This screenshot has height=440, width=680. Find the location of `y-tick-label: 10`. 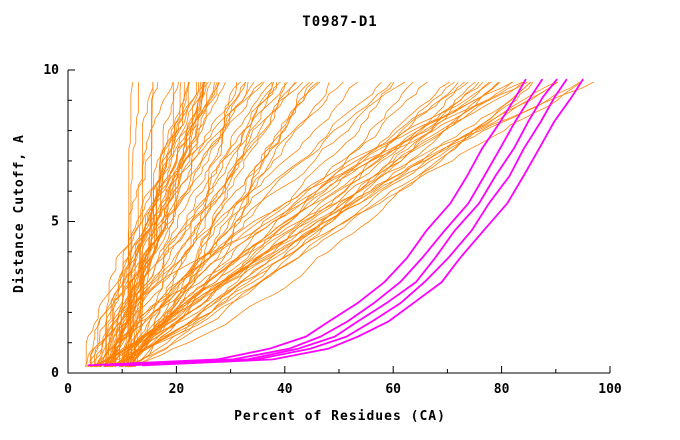

y-tick-label: 10 is located at coordinates (51, 70).